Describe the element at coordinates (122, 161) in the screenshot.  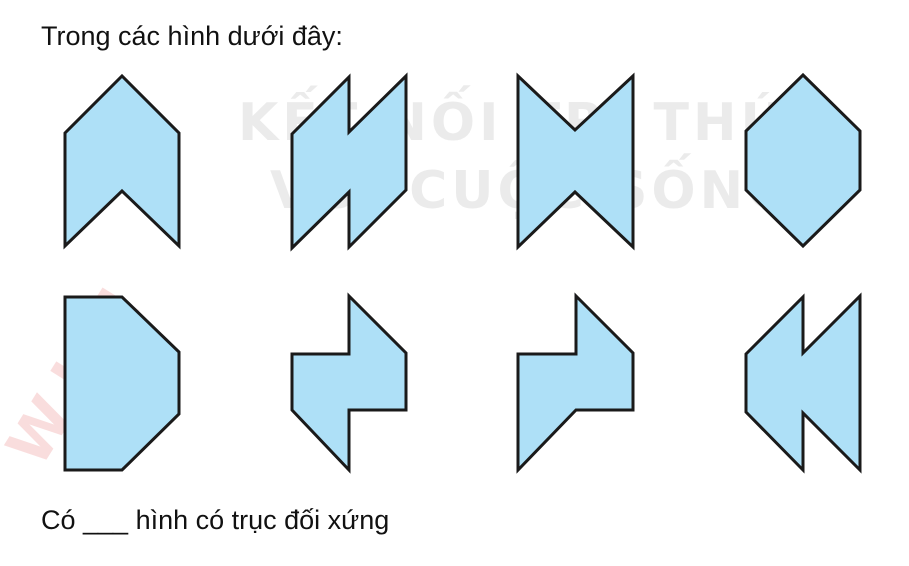
I see `shape-chevron-up` at that location.